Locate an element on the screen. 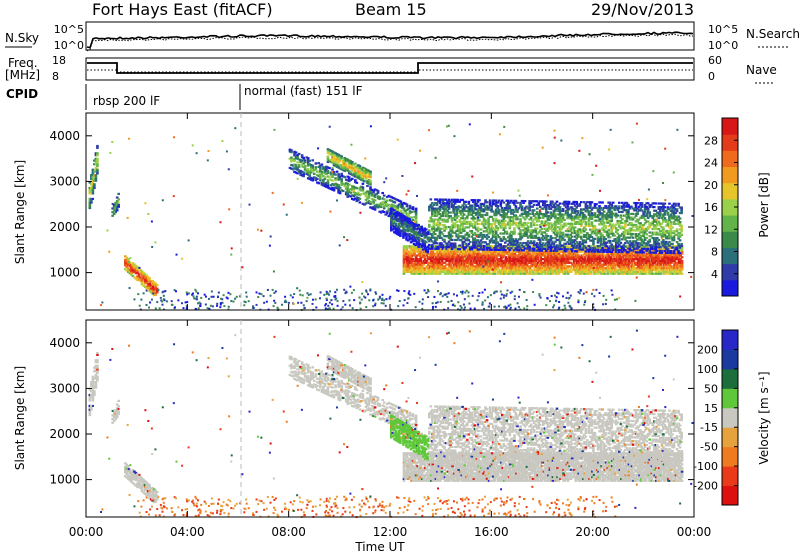 The width and height of the screenshot is (800, 554). freq-label-line1: Freq. is located at coordinates (23, 63).